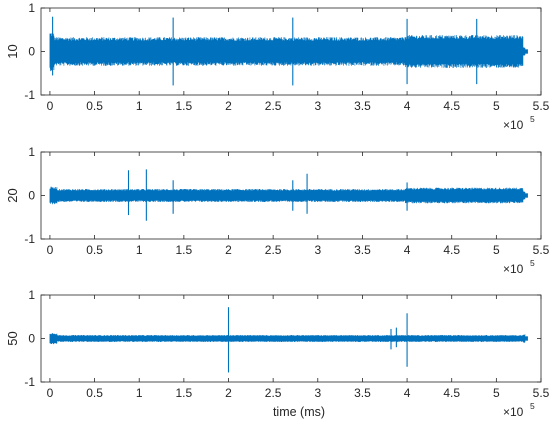 The height and width of the screenshot is (429, 550). I want to click on y-axis-label: 20, so click(12, 195).